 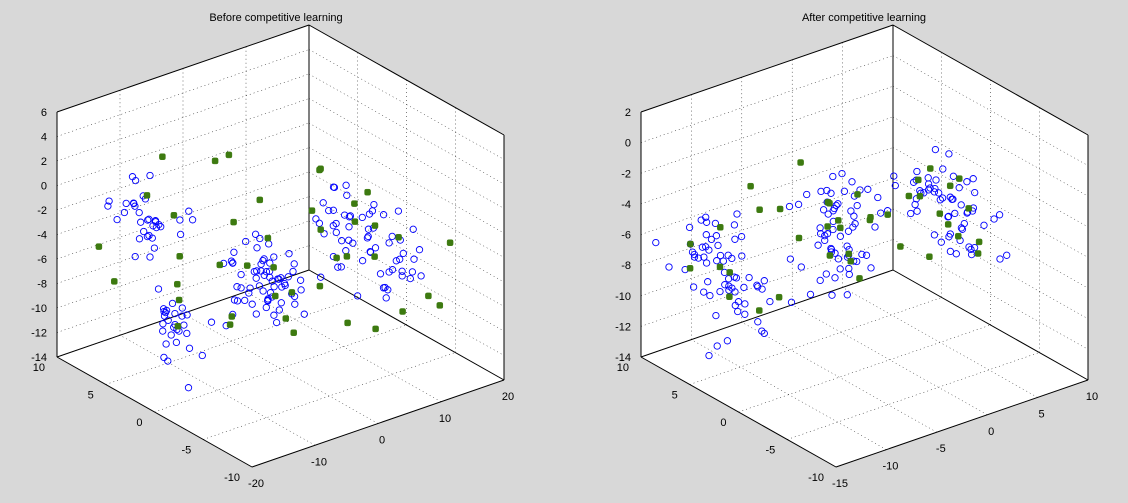 What do you see at coordinates (770, 451) in the screenshot?
I see `y-tick-label: -5` at bounding box center [770, 451].